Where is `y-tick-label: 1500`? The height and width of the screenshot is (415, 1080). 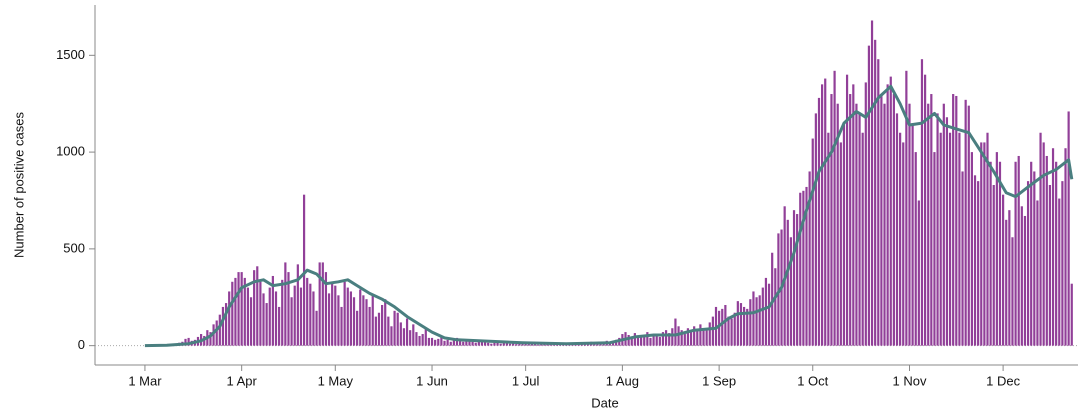
y-tick-label: 1500 is located at coordinates (70, 54).